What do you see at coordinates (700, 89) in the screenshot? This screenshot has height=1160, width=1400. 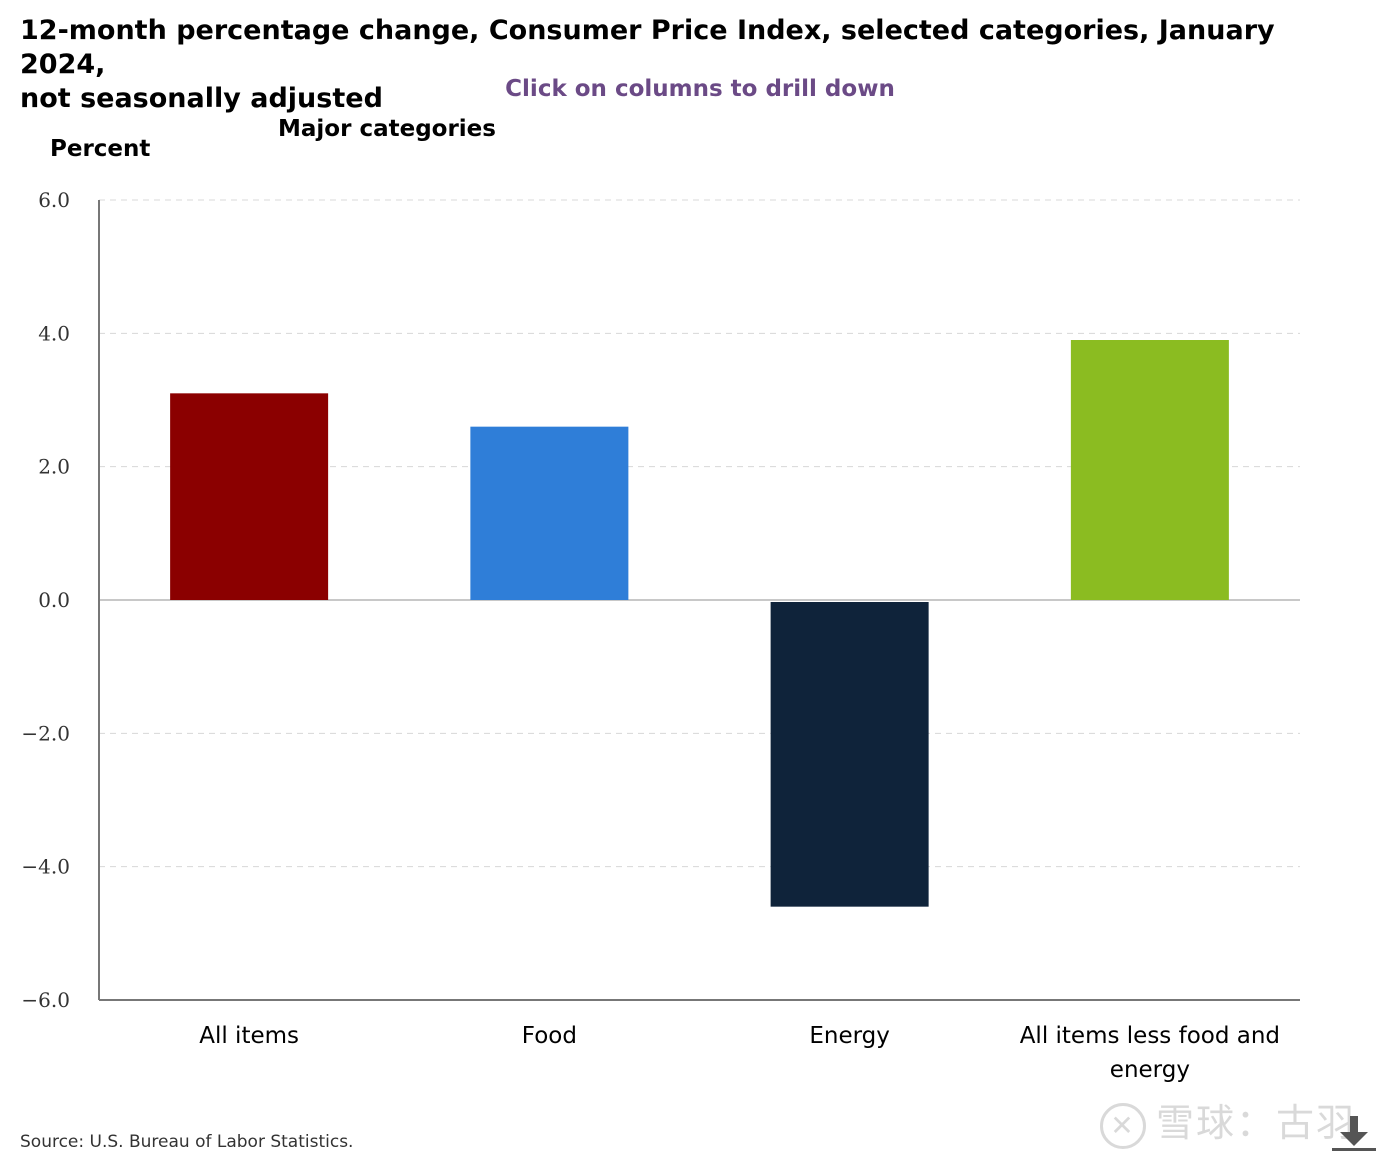 I see `drill-down-hint: Click on columns to drill down` at bounding box center [700, 89].